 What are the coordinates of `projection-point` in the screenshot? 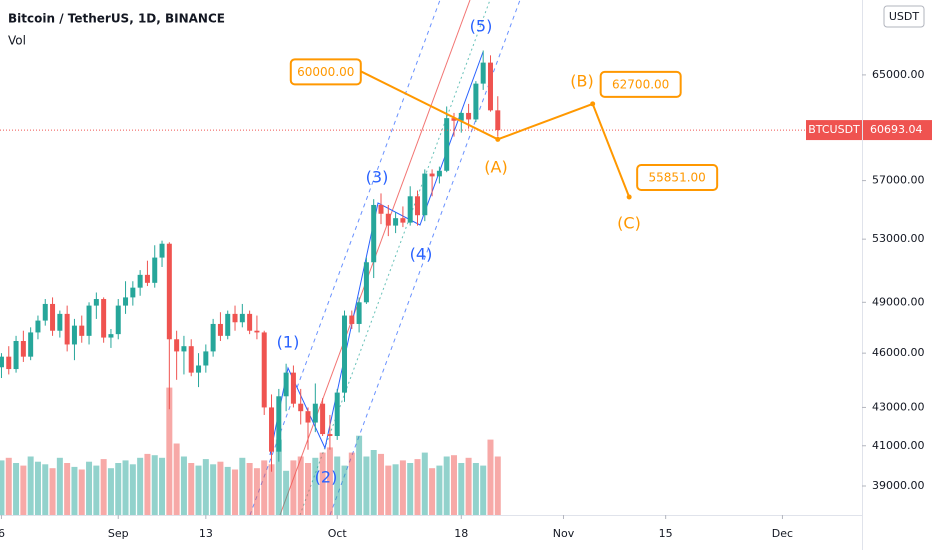 It's located at (629, 197).